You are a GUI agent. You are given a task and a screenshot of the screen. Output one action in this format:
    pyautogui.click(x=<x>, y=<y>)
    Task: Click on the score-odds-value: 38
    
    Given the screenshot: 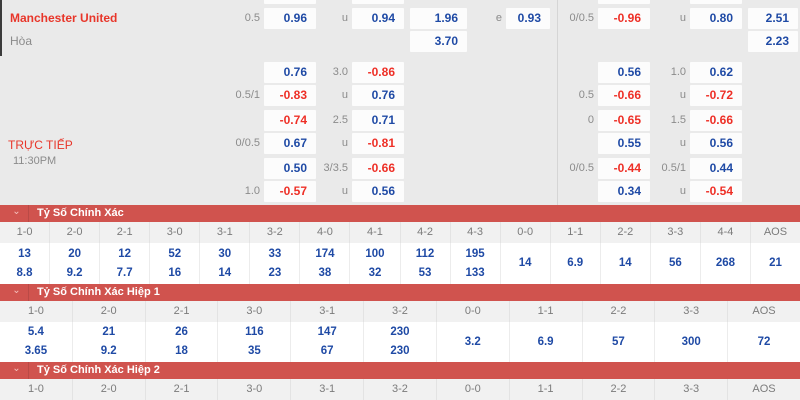 What is the action you would take?
    pyautogui.click(x=325, y=272)
    